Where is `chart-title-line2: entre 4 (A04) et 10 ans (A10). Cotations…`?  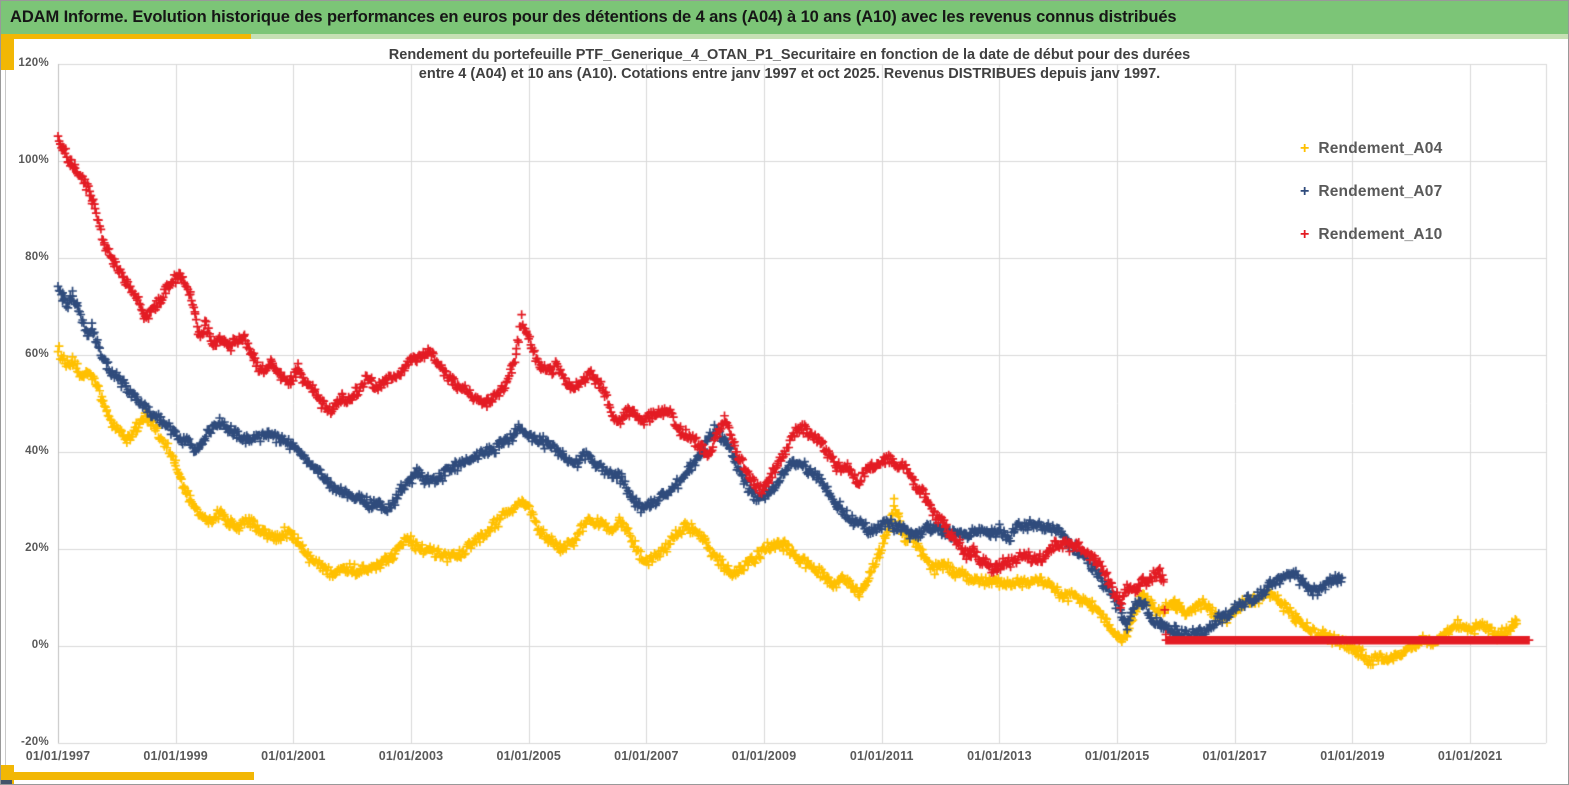
chart-title-line2: entre 4 (A04) et 10 ans (A10). Cotations… is located at coordinates (789, 74).